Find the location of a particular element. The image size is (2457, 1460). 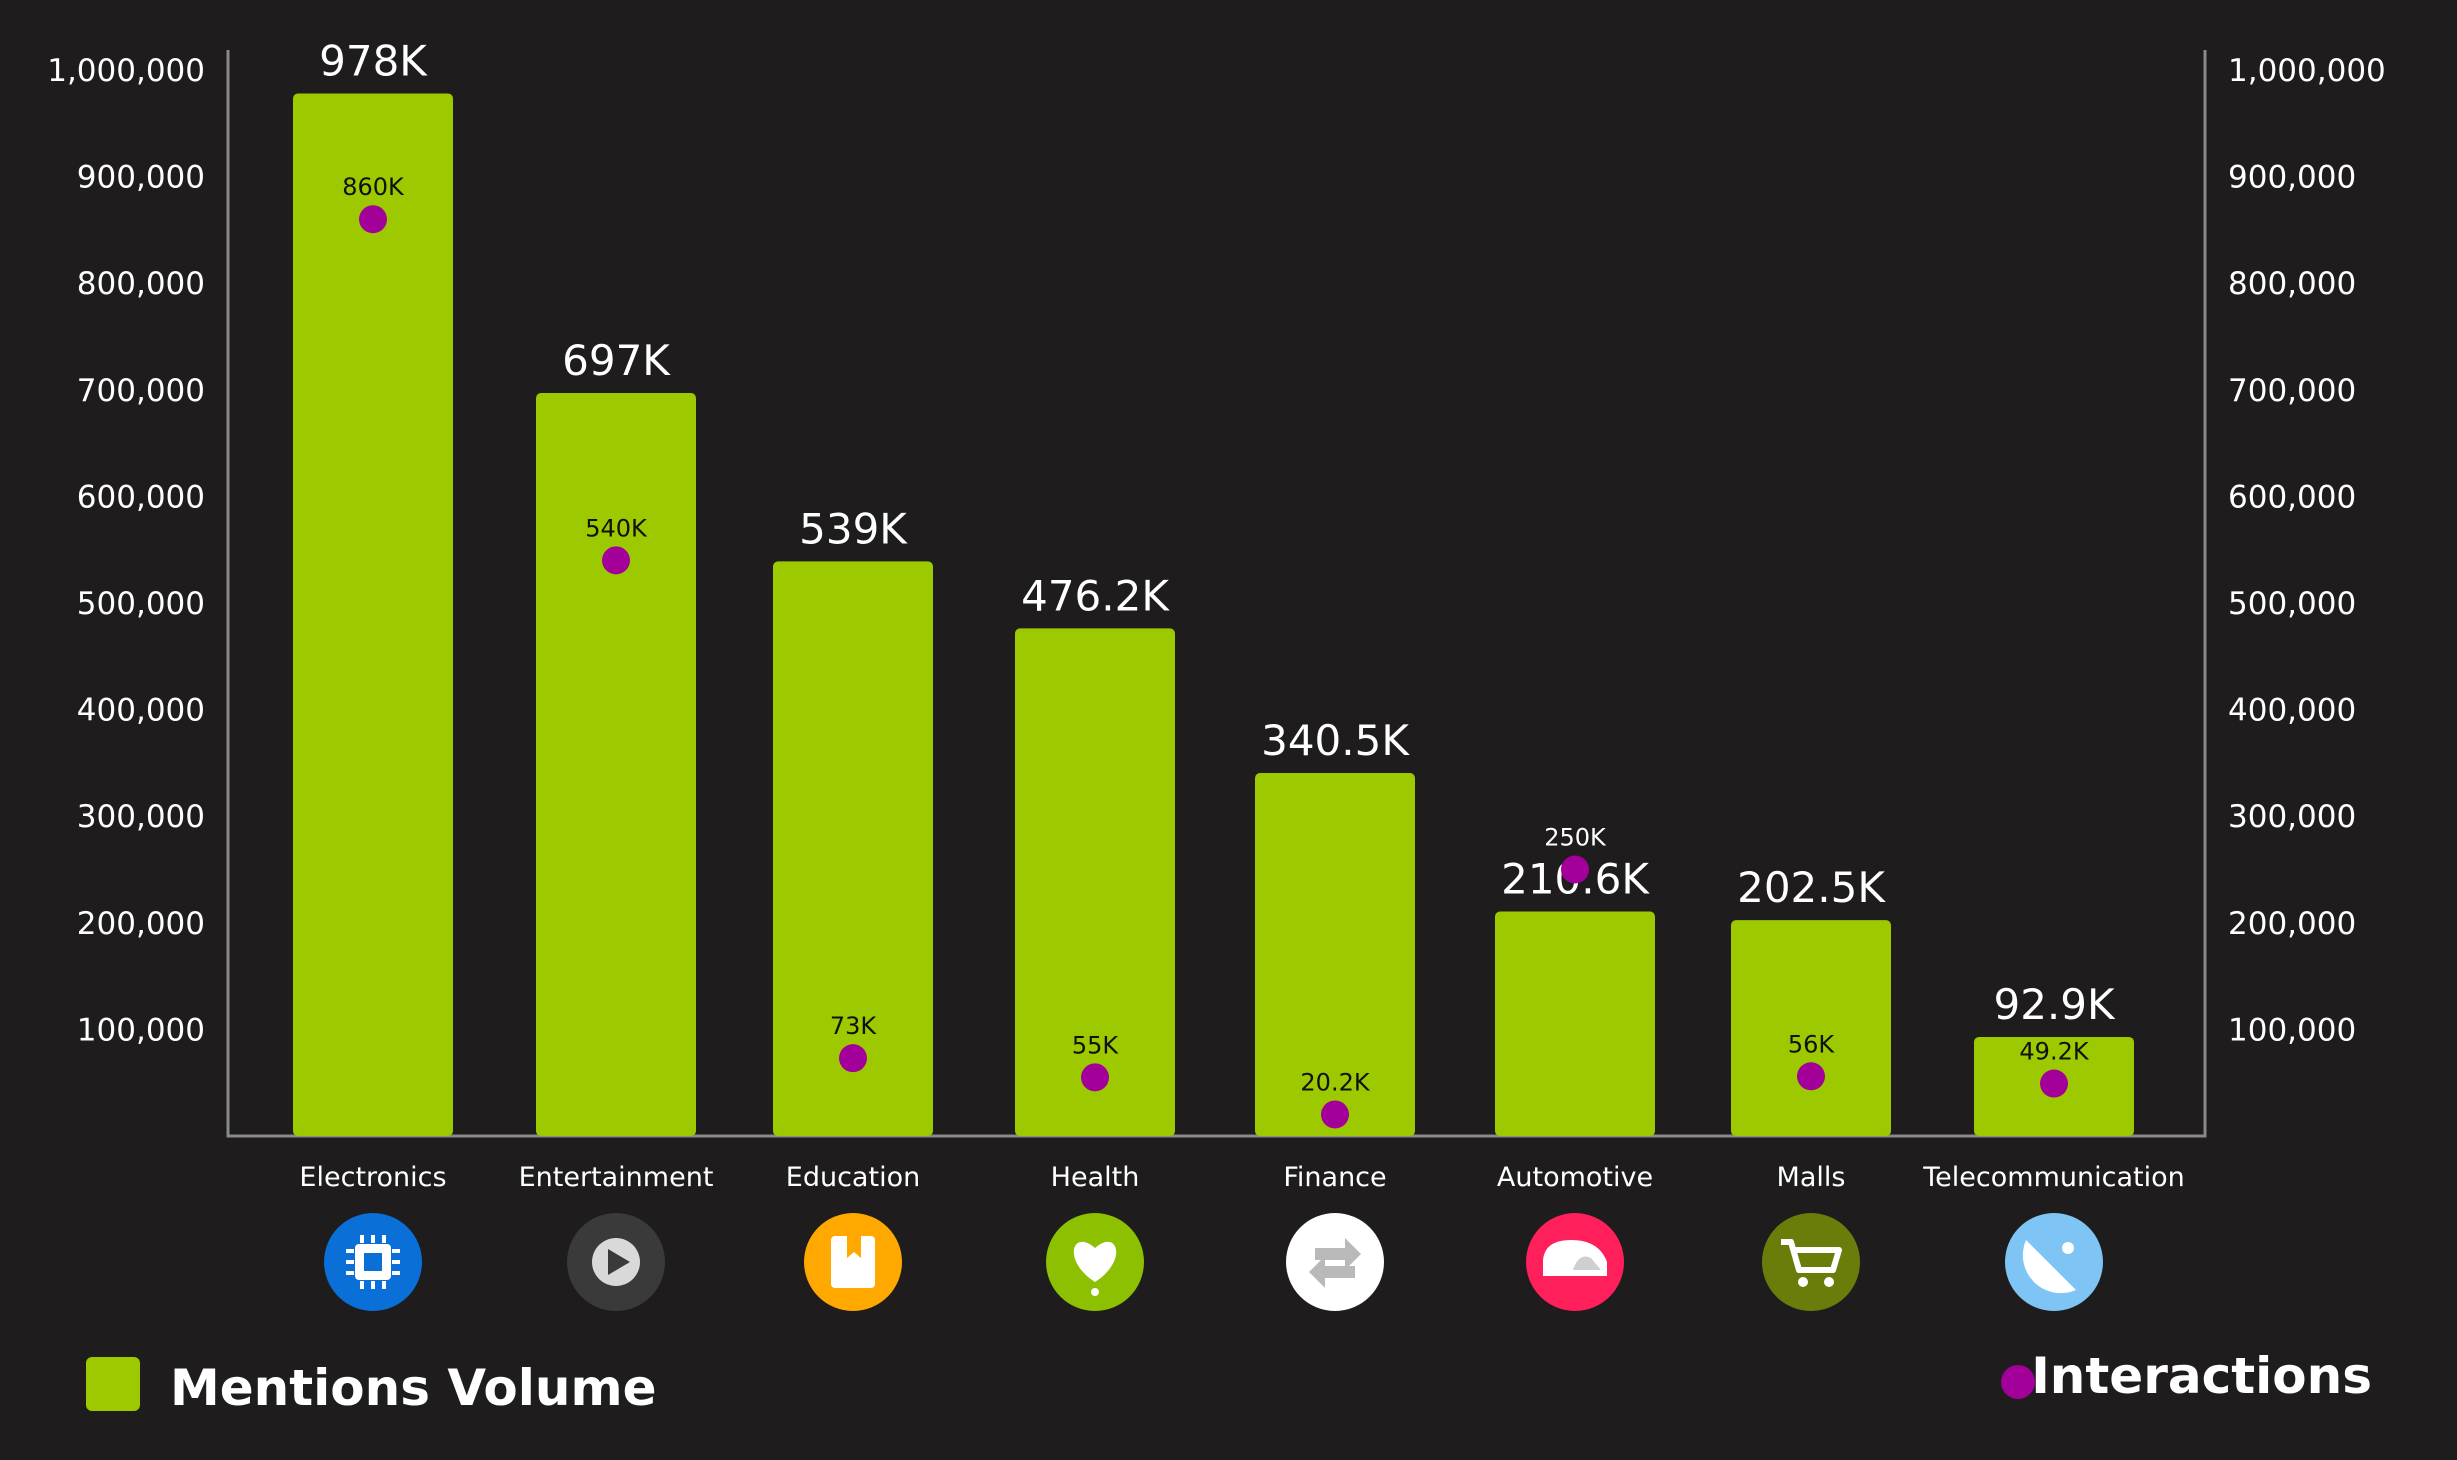

y-tick-label-right: 700,000 is located at coordinates (2292, 391).